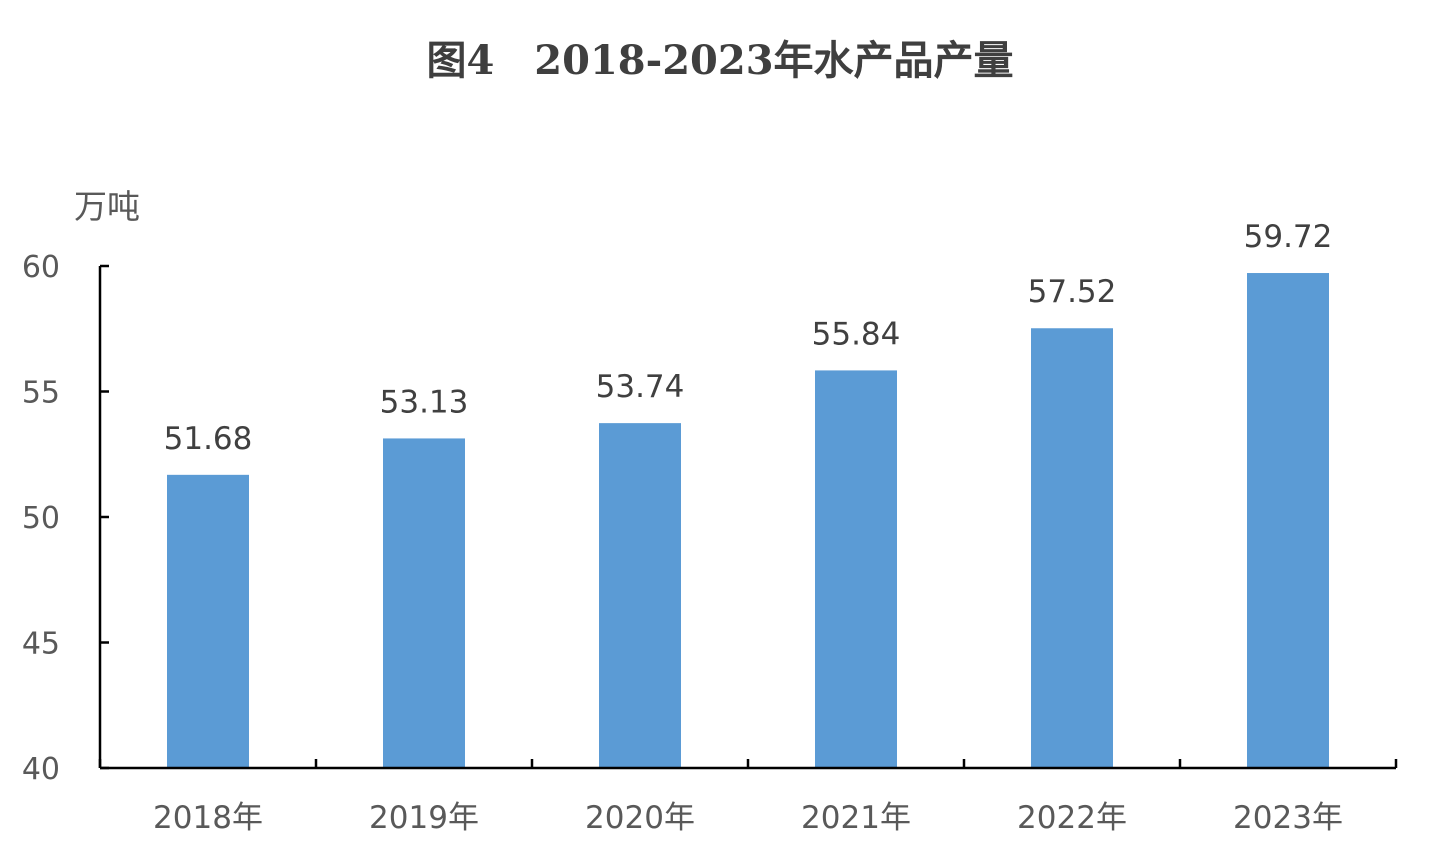 The image size is (1441, 864). Describe the element at coordinates (640, 387) in the screenshot. I see `data-label-3: 53.74` at that location.